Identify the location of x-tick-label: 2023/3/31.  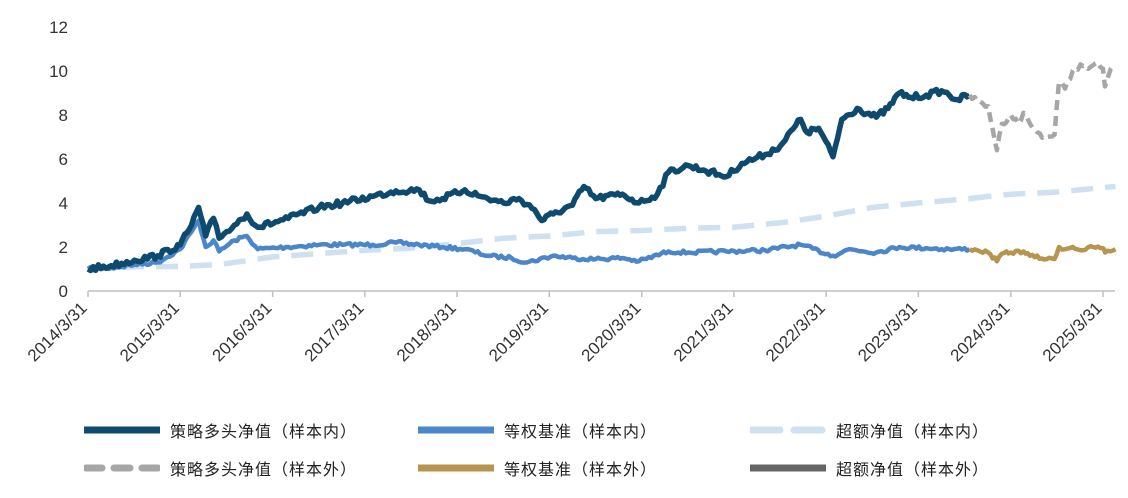
(887, 331).